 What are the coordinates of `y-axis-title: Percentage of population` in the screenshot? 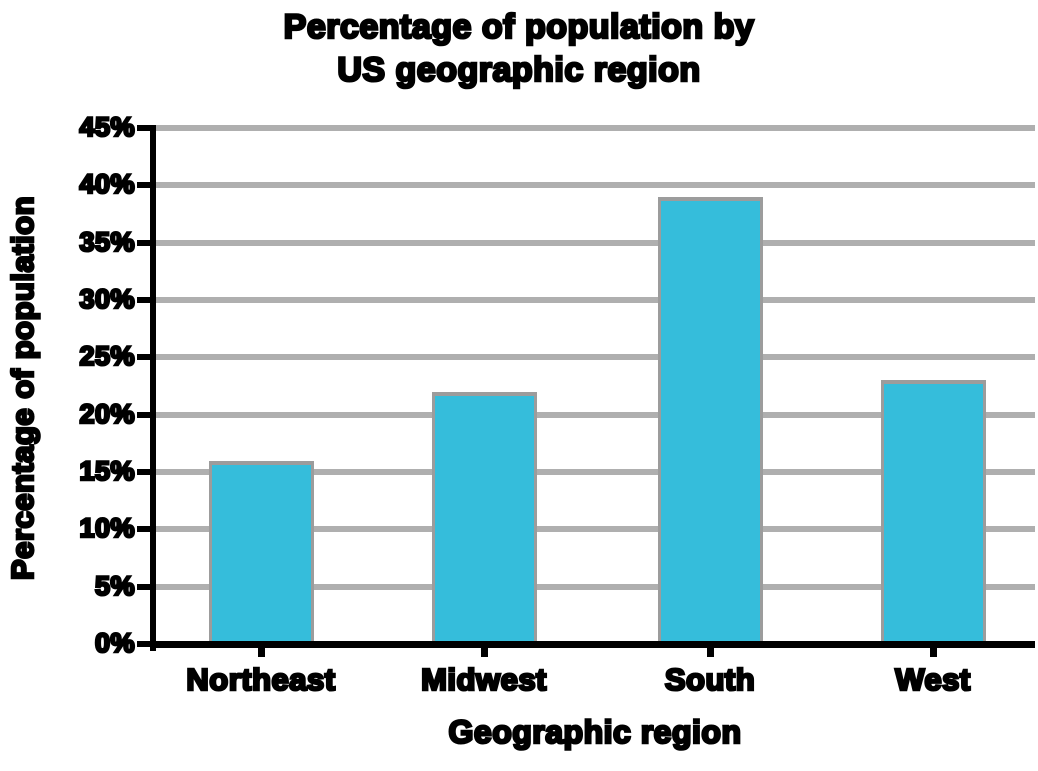 It's located at (23, 388).